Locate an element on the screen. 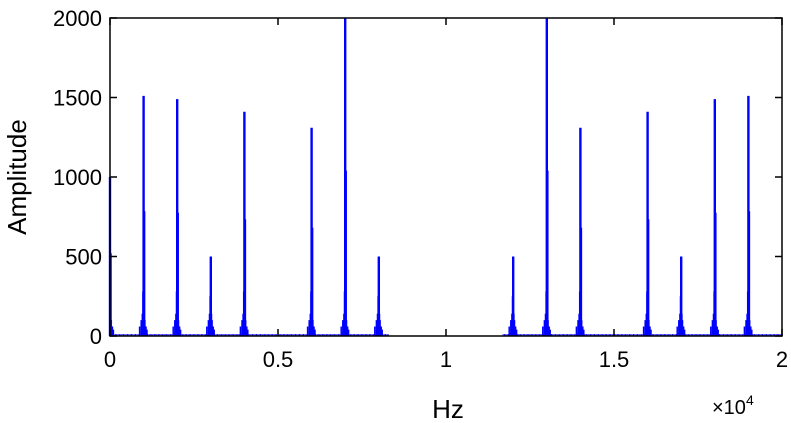 The image size is (791, 423). x-tick-label: 0 is located at coordinates (110, 359).